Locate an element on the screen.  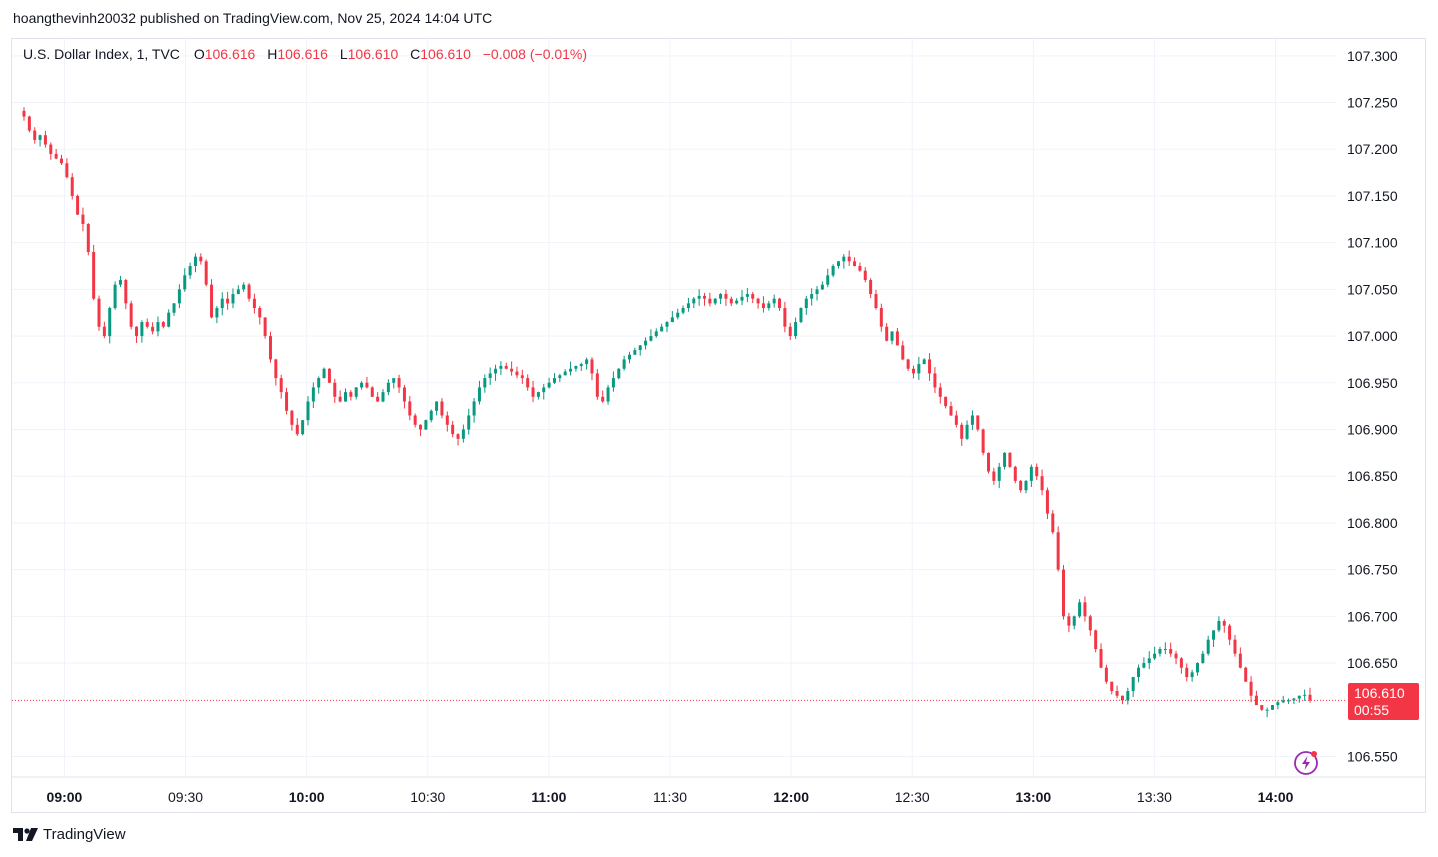
price-axis-label: 106.650 is located at coordinates (1372, 663).